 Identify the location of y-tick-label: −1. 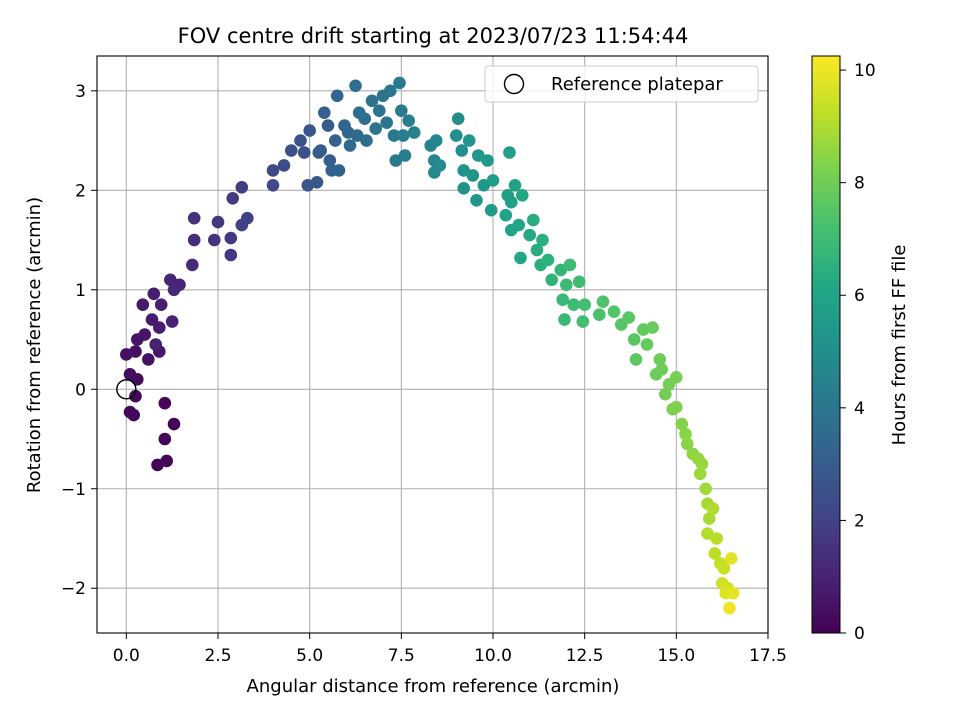
(73, 490).